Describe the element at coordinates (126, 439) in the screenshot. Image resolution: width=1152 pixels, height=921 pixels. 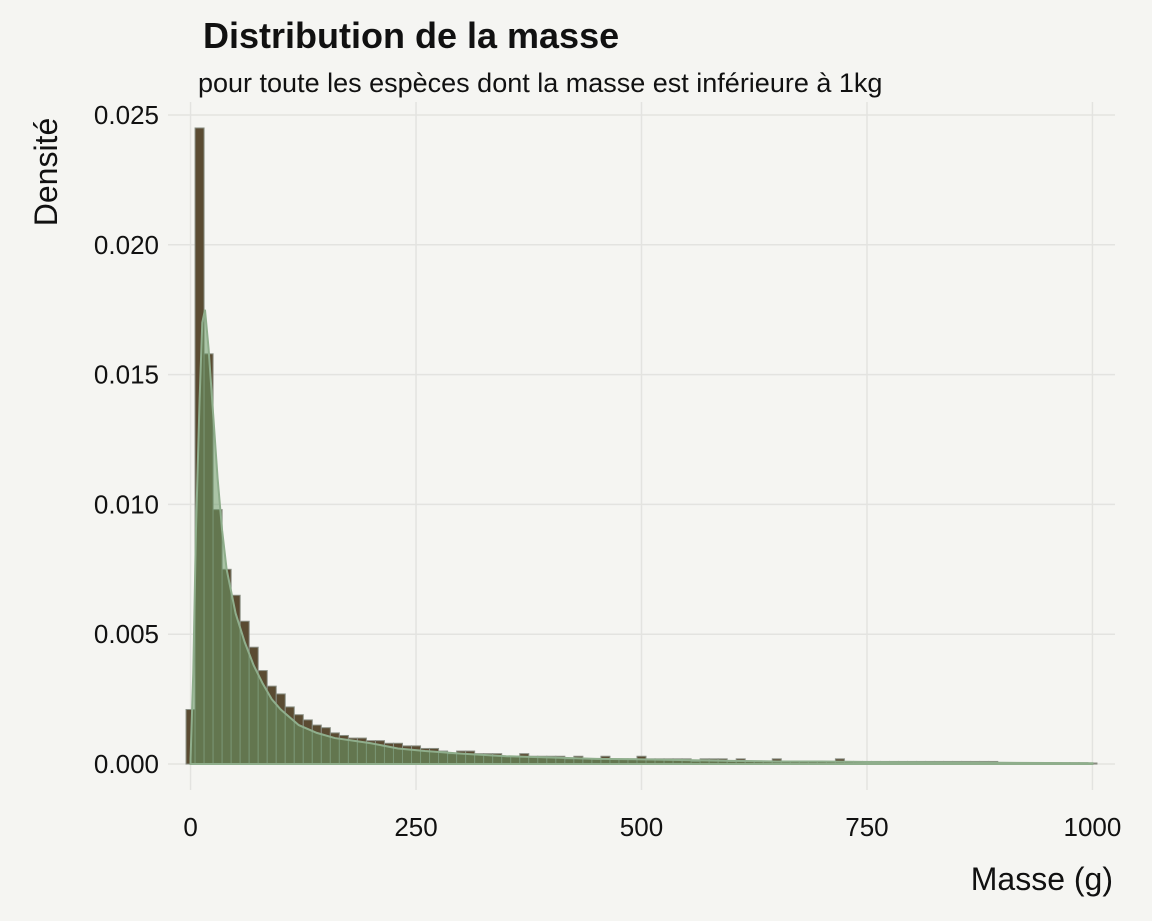
I see `y-axis-ticks: 0.000 0.005 0.010 0.015 0.020 0.025` at that location.